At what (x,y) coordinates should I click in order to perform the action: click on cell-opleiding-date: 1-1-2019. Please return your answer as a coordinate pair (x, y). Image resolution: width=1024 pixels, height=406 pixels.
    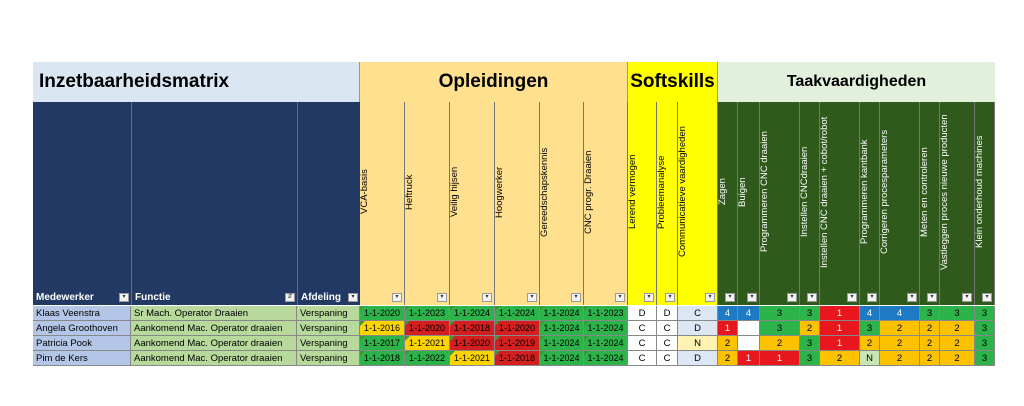
    Looking at the image, I should click on (517, 343).